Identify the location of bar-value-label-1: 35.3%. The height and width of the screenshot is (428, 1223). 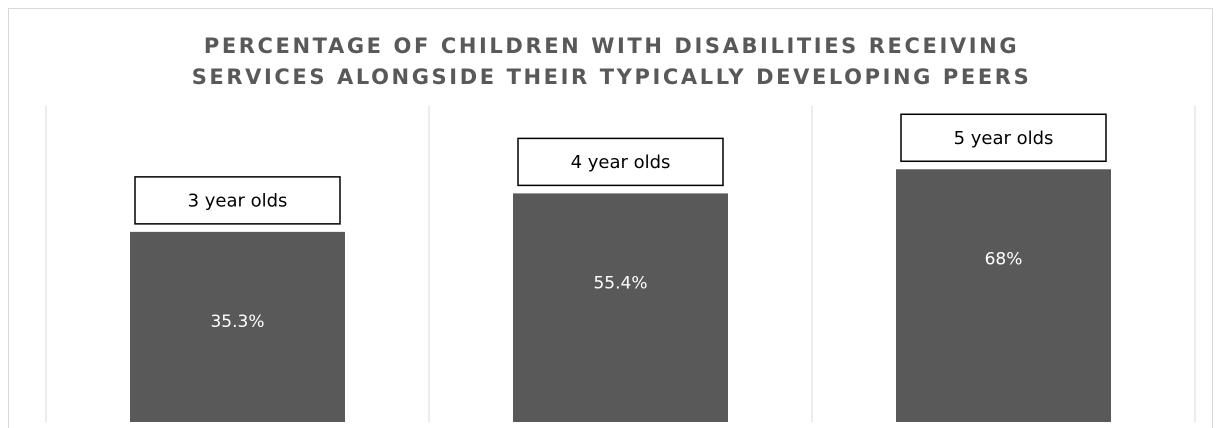
(237, 322).